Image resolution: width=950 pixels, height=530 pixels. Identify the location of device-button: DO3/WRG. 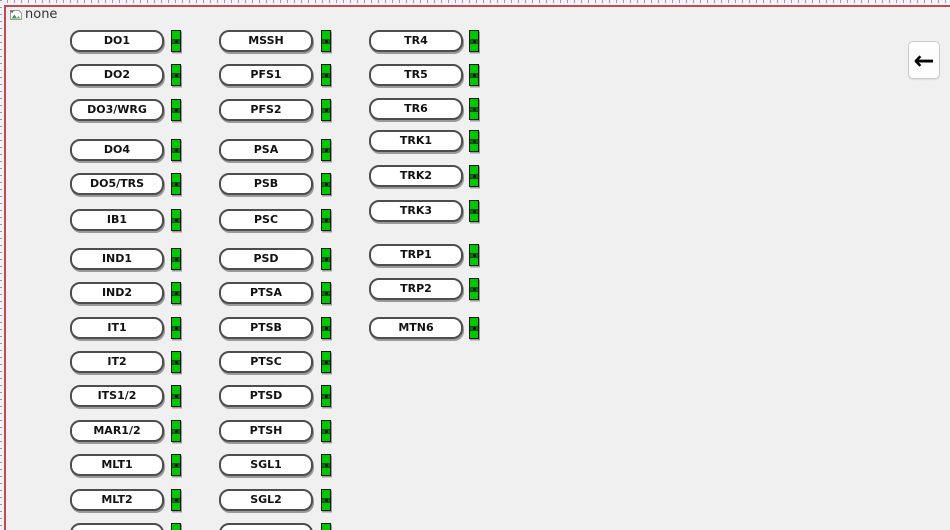
(117, 110).